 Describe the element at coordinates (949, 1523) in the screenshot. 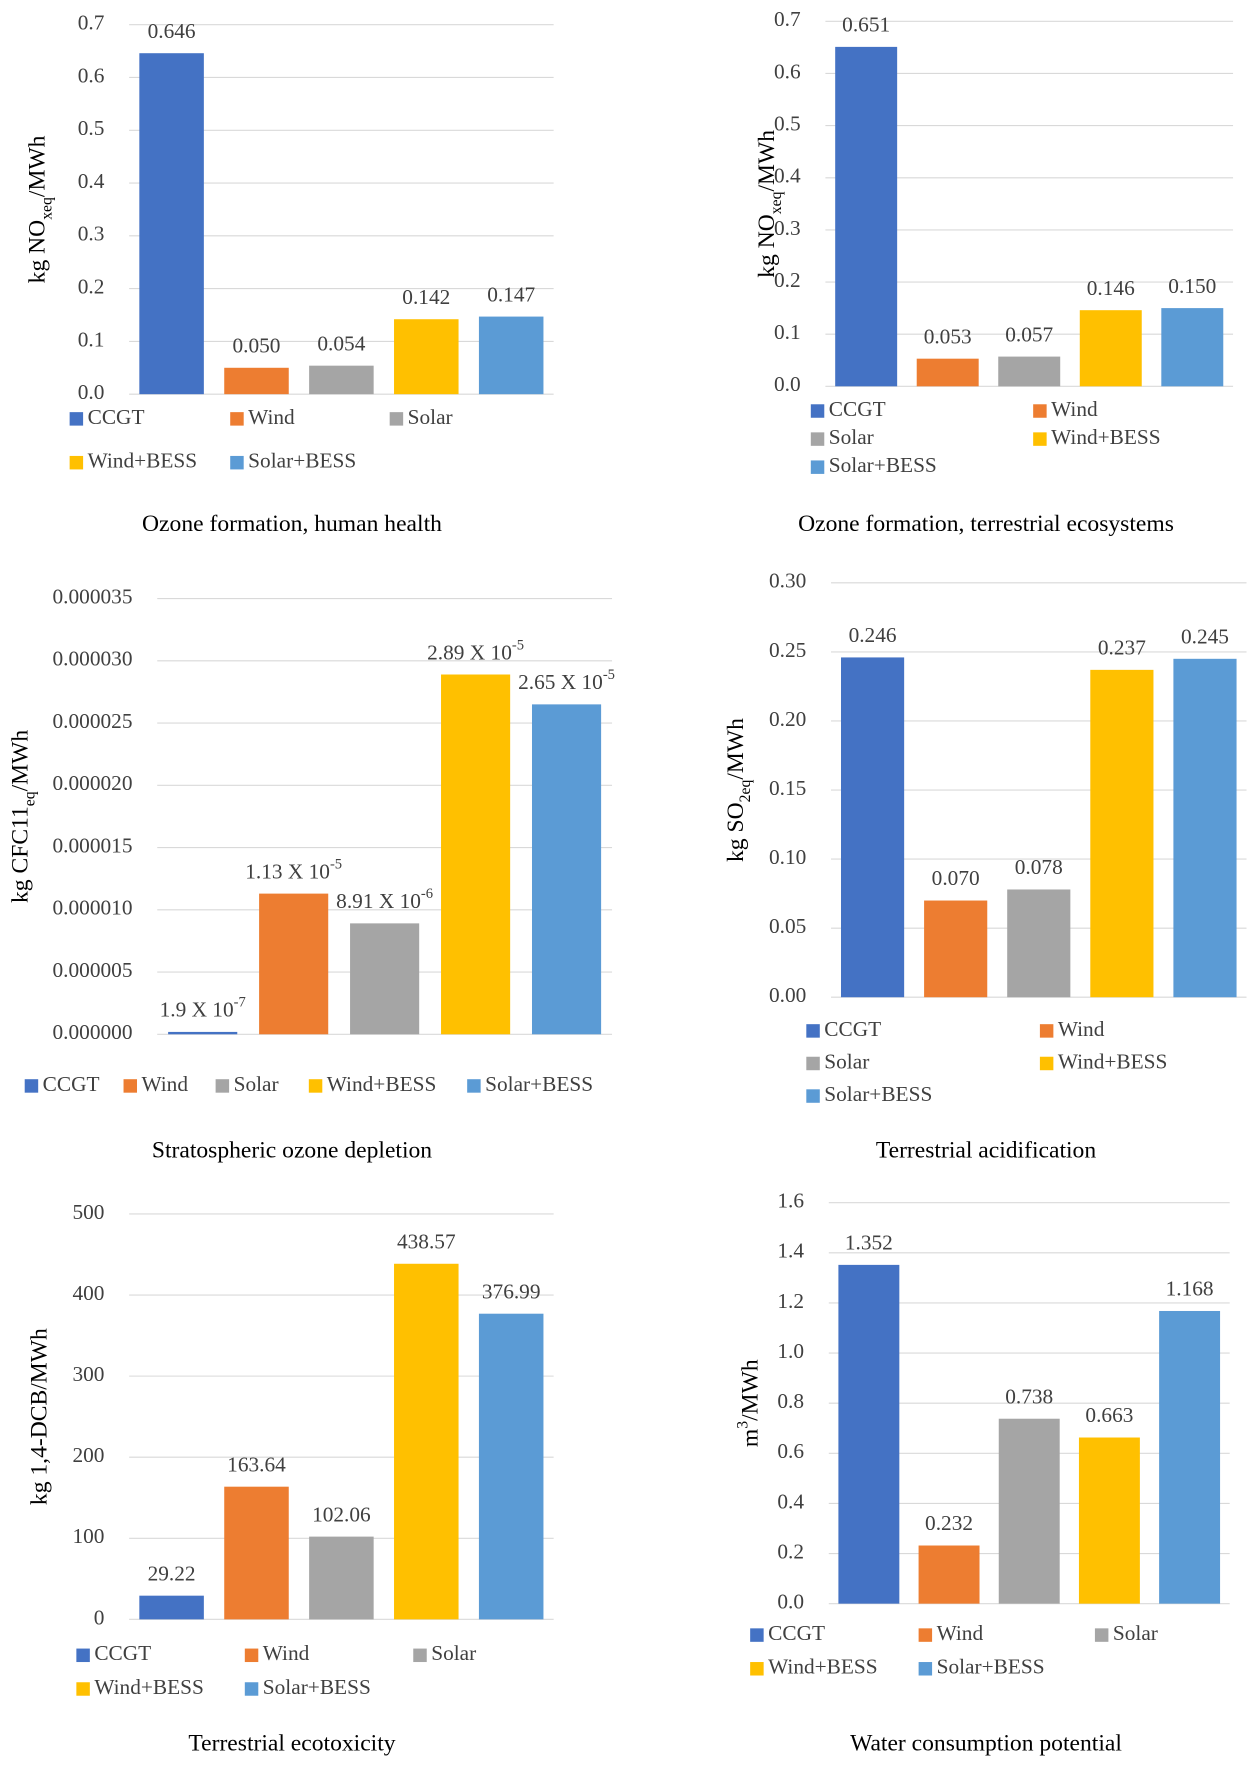

I see `value-label: 0.232` at that location.